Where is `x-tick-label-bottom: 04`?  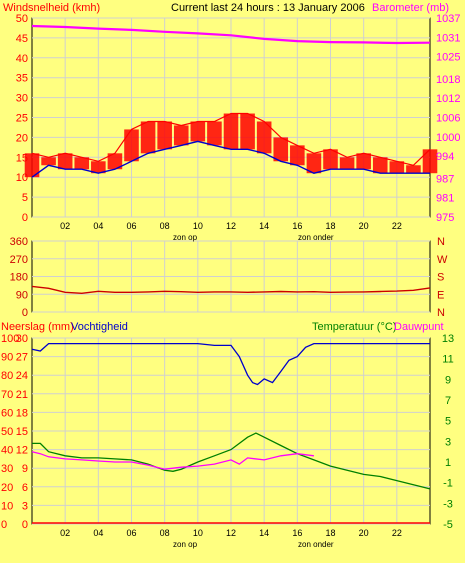 x-tick-label-bottom: 04 is located at coordinates (98, 533).